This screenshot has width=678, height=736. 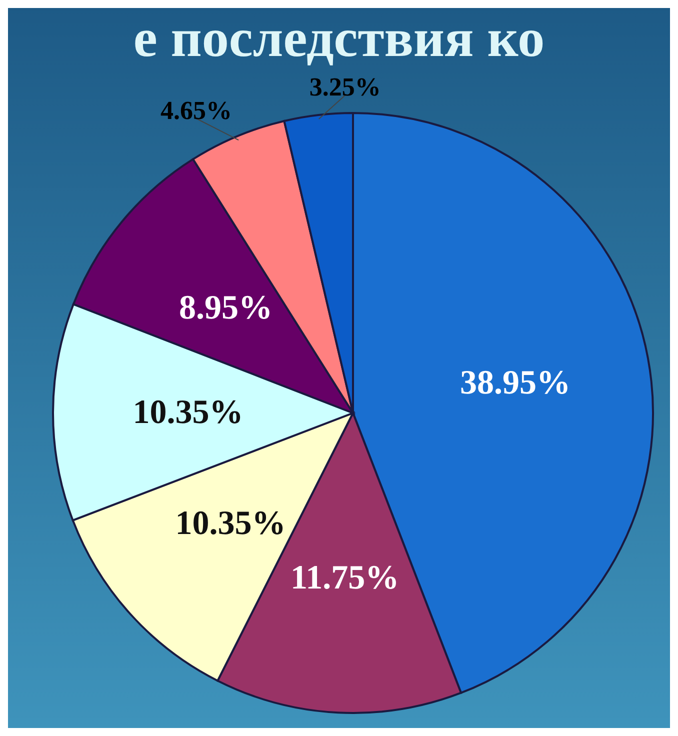 I want to click on chart-title: е последствия ко, so click(x=339, y=38).